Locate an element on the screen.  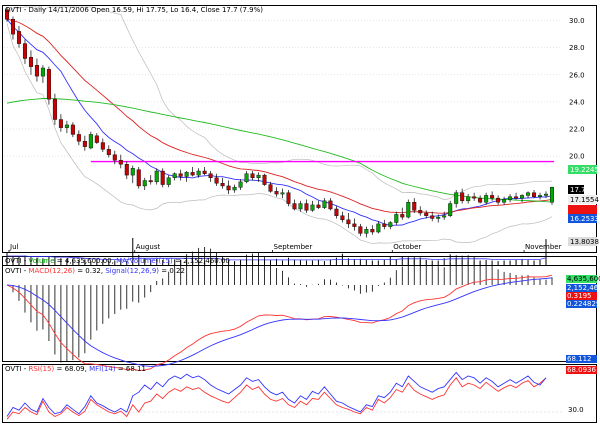
tag-rsi-30: 30.0 is located at coordinates (576, 410).